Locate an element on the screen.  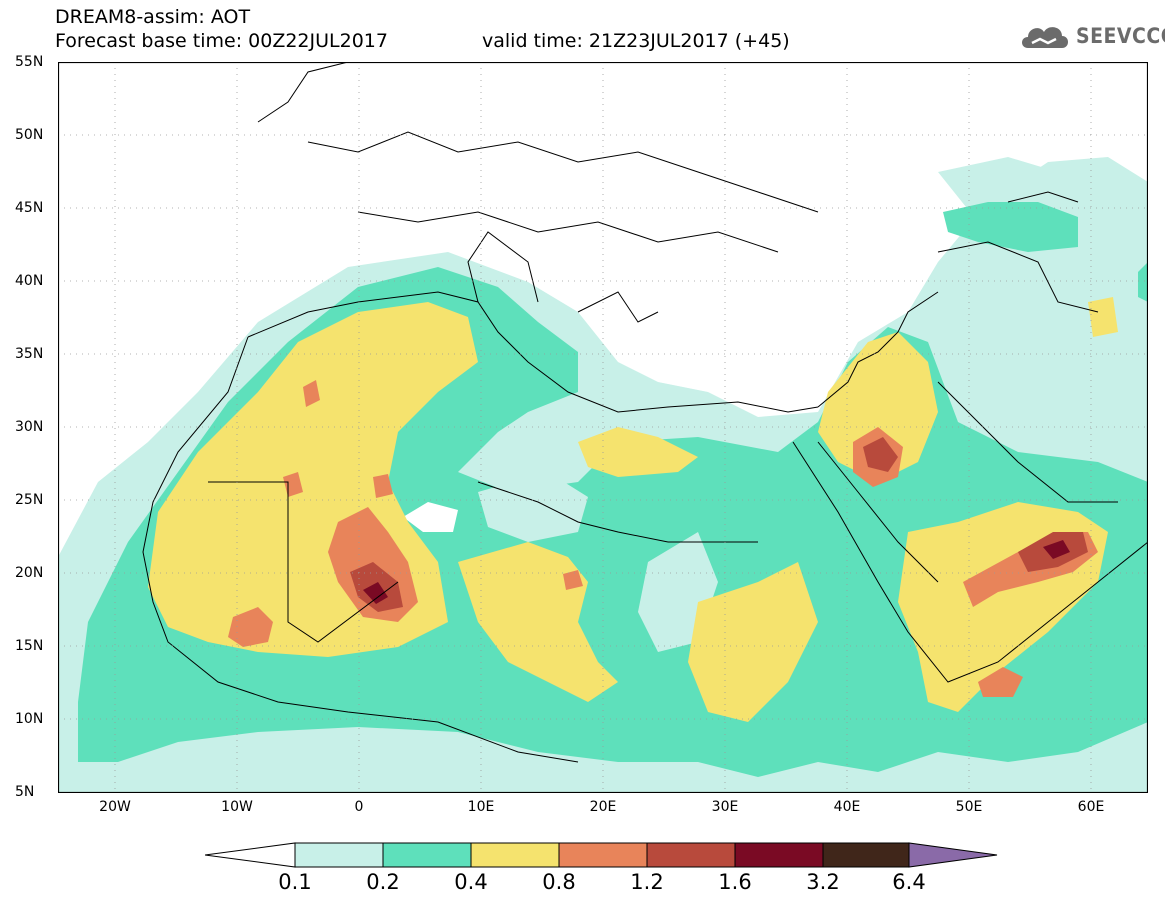
colorbar-label: 0.4 is located at coordinates (471, 882).